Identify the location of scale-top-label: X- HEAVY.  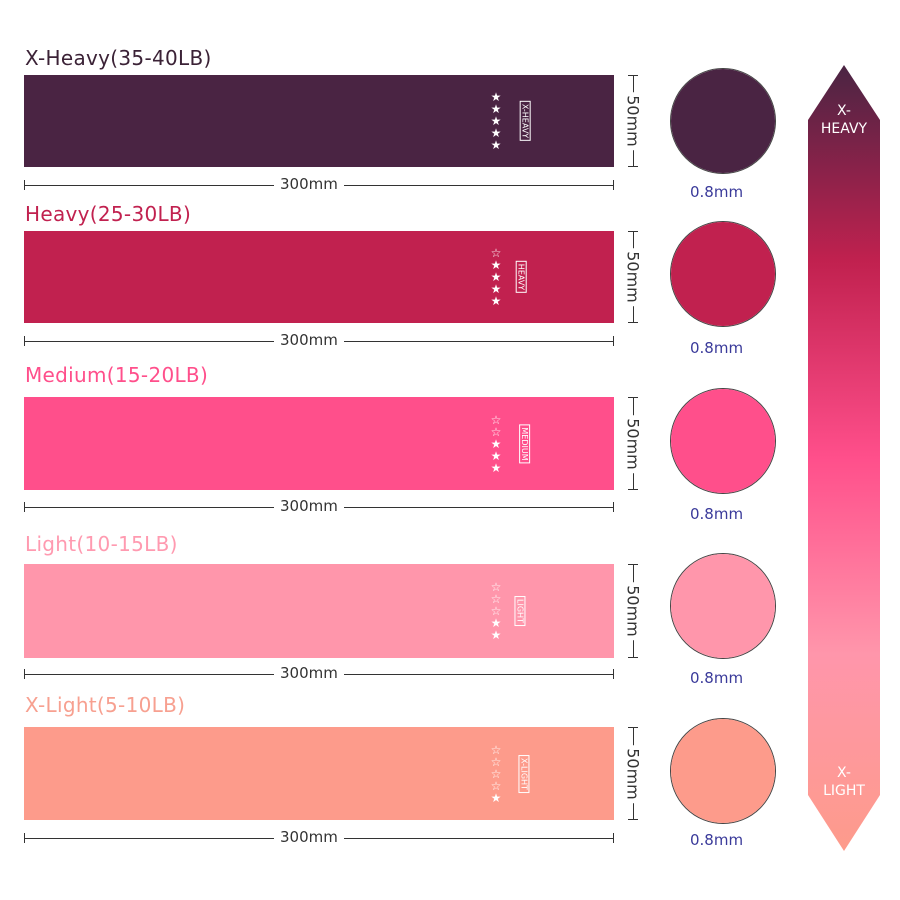
(844, 120).